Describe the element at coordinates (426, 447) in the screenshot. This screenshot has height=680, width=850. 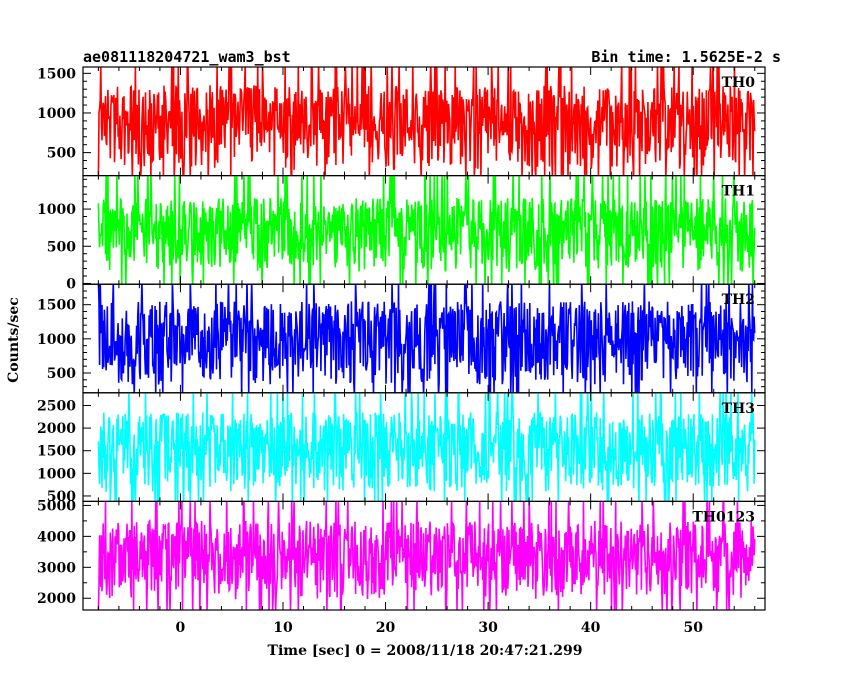
I see `series-th3` at that location.